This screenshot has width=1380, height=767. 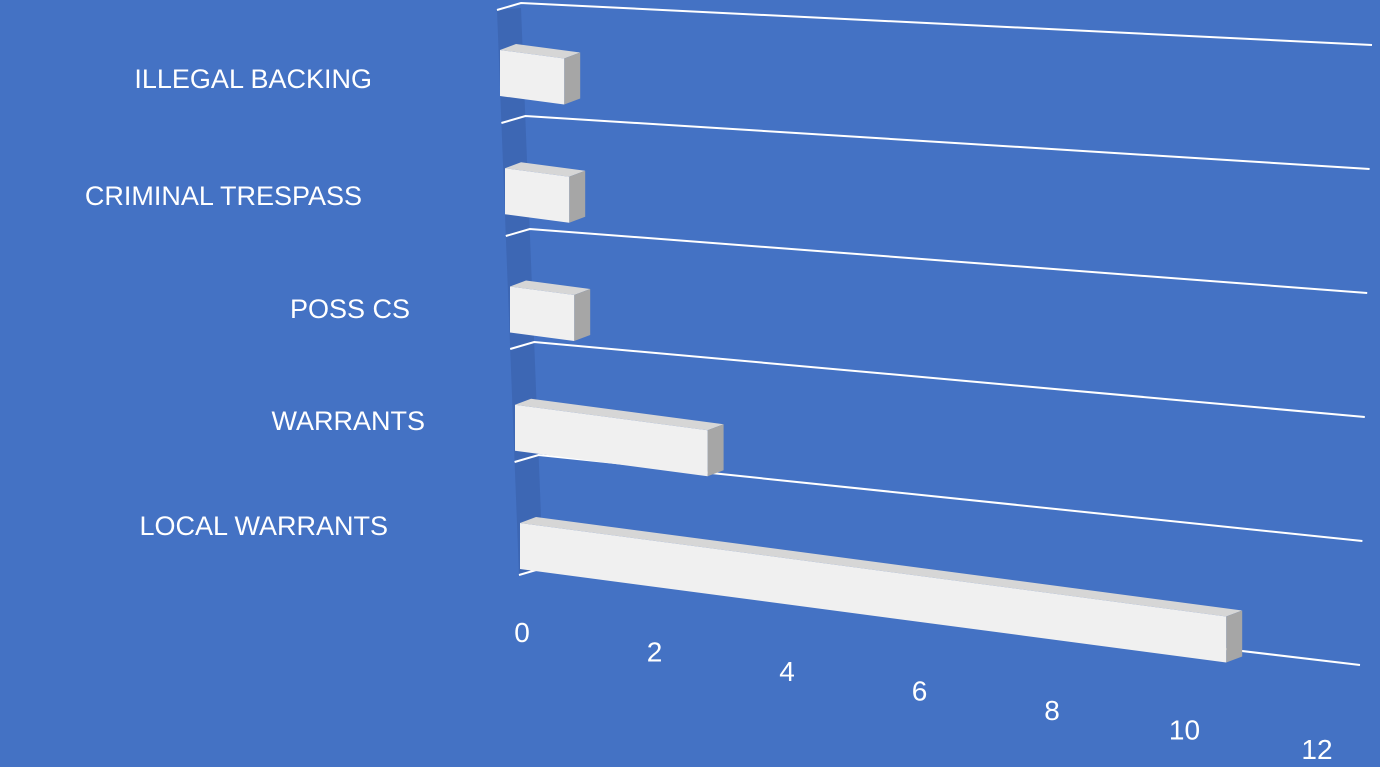 I want to click on x-axis-tick-labels: 0 2 4 6 8 10 12, so click(x=923, y=691).